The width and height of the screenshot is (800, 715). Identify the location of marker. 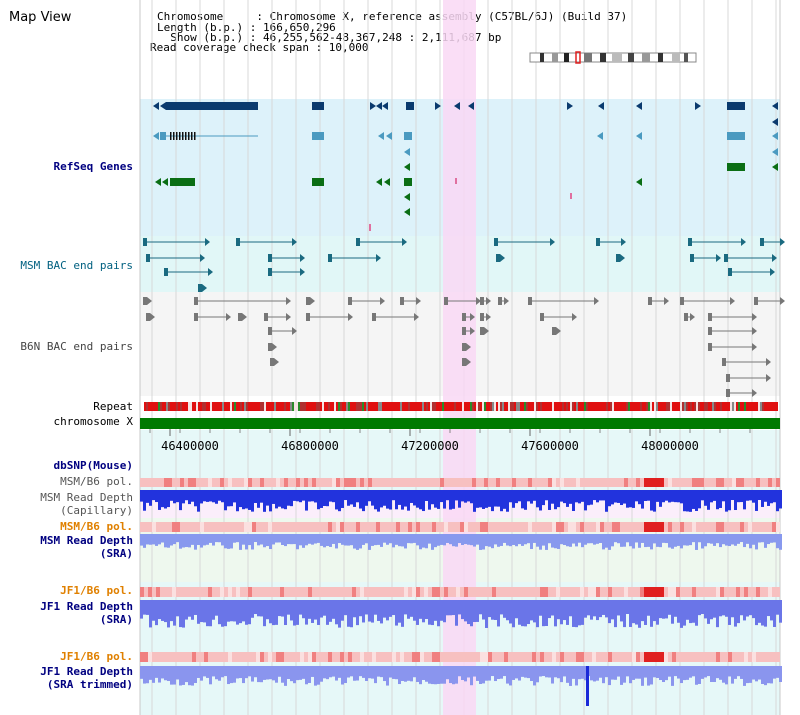
(456, 181).